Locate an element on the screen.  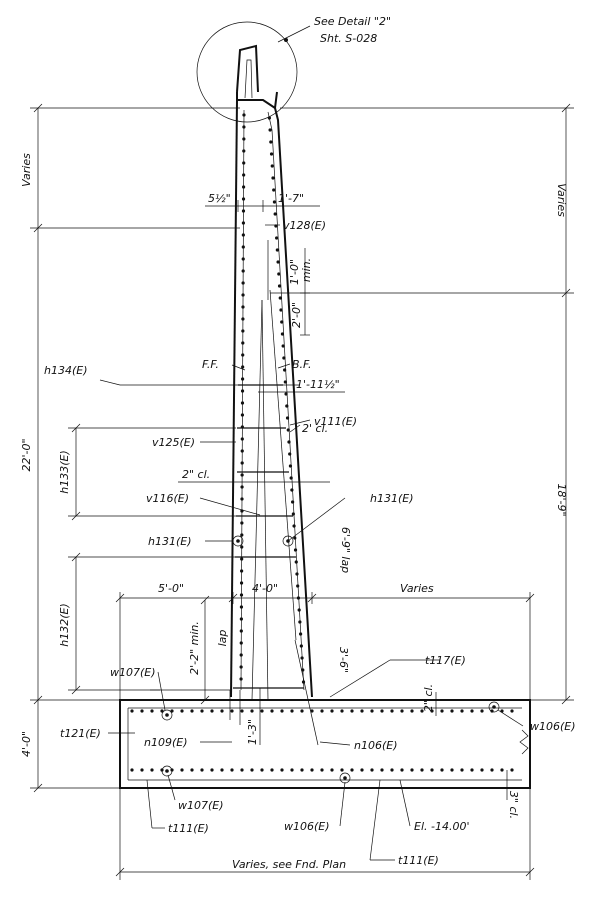
label-h133: h133(E) is located at coordinates (64, 472).